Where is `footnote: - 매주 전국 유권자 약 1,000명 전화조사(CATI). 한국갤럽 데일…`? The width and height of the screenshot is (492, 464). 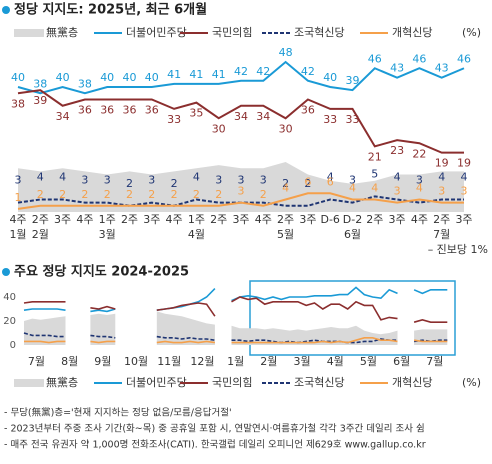 footnote: - 매주 전국 유권자 약 1,000명 전화조사(CATI). 한국갤럽 데일… is located at coordinates (215, 445).